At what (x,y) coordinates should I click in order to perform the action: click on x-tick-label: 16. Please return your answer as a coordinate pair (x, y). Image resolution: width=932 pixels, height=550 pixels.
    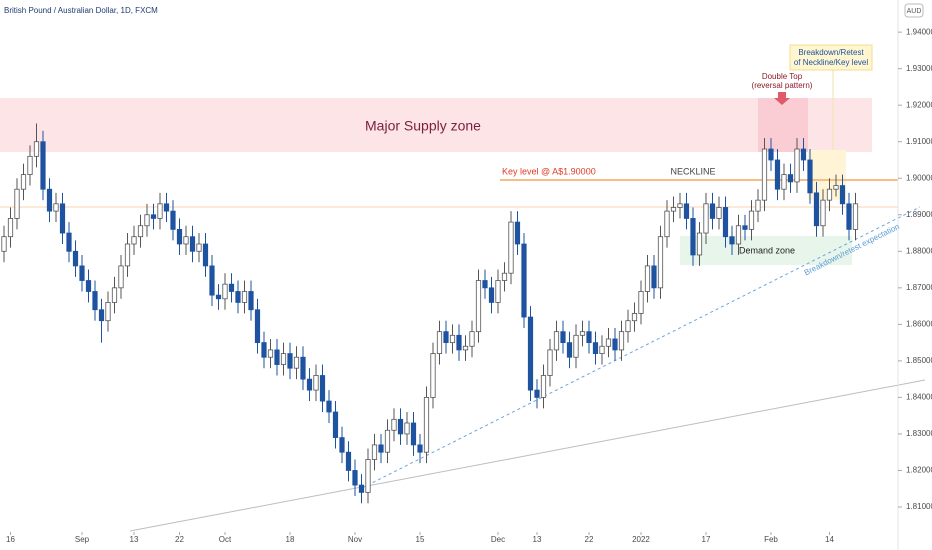
    Looking at the image, I should click on (10, 539).